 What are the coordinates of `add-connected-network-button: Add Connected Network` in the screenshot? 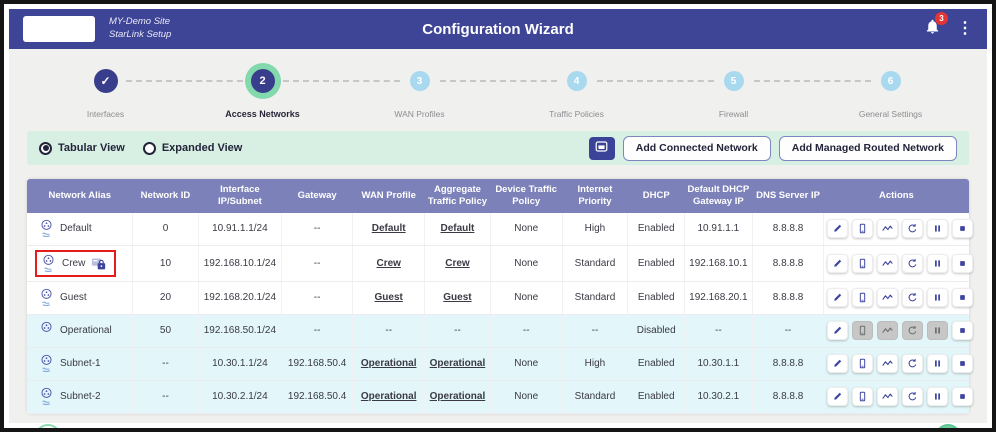 It's located at (696, 148).